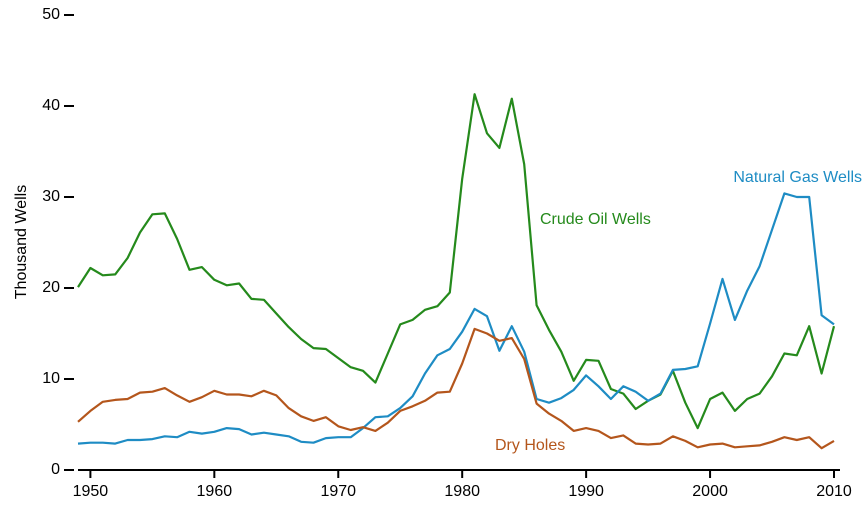 The width and height of the screenshot is (867, 511). I want to click on x-tick-label: 1990, so click(586, 491).